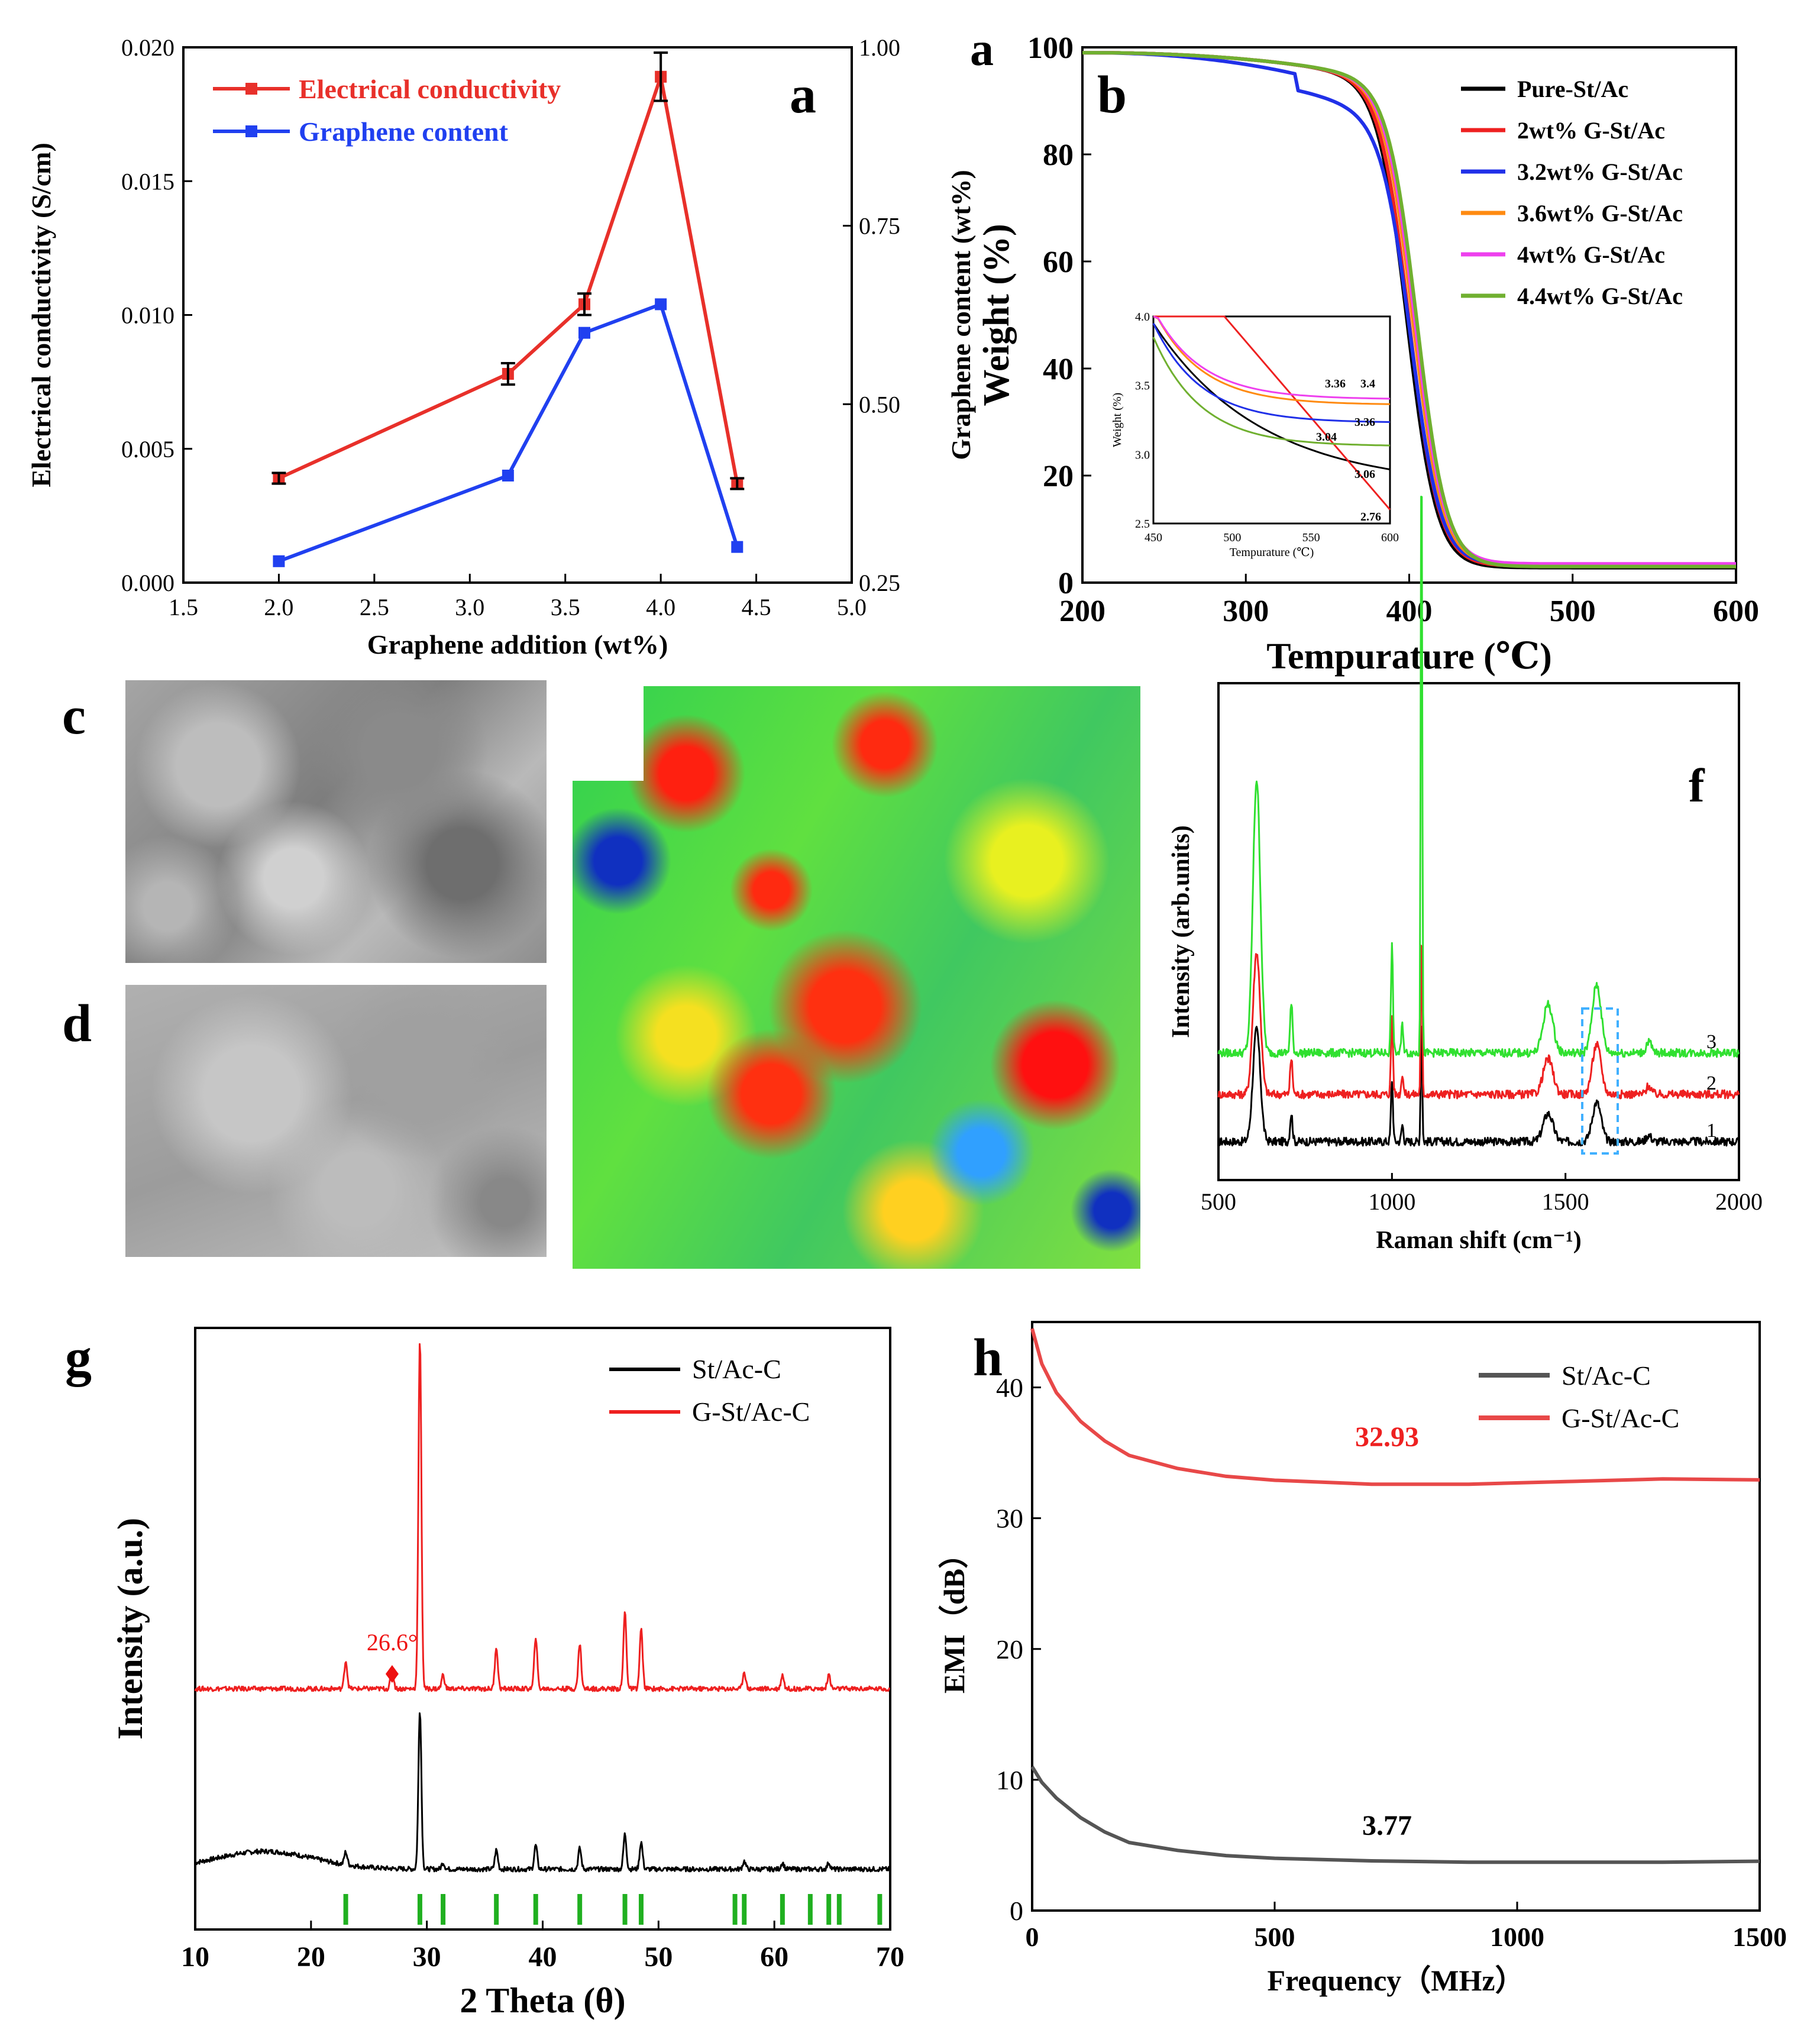  What do you see at coordinates (1009, 1780) in the screenshot?
I see `y-tick-label-h: 10` at bounding box center [1009, 1780].